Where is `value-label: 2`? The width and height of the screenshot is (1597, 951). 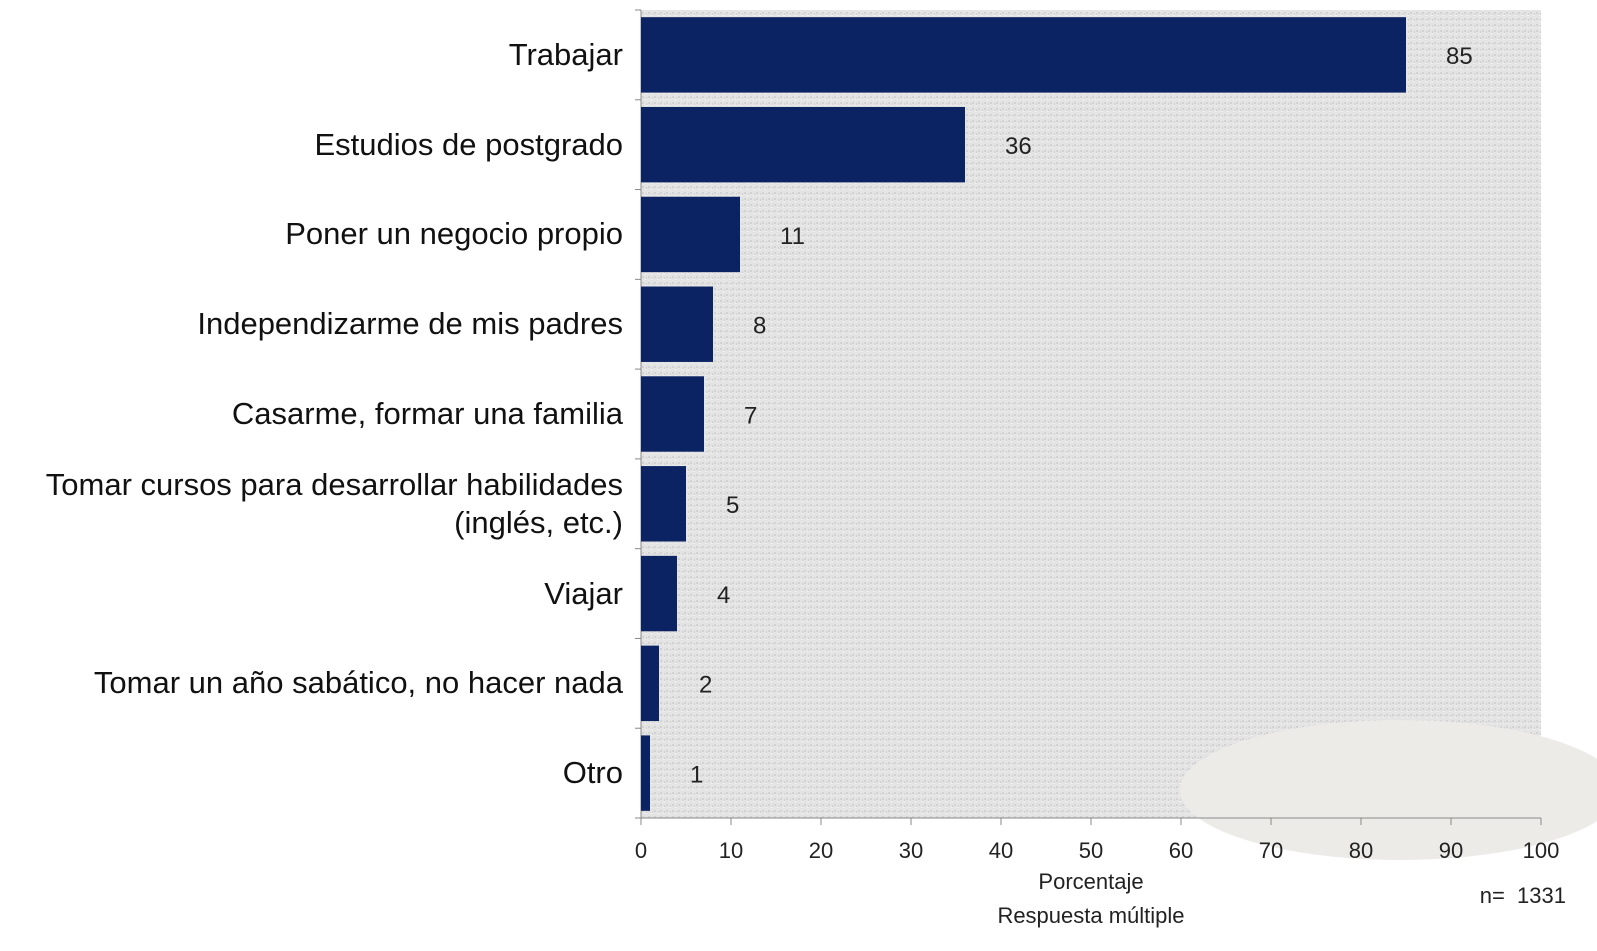 value-label: 2 is located at coordinates (705, 685).